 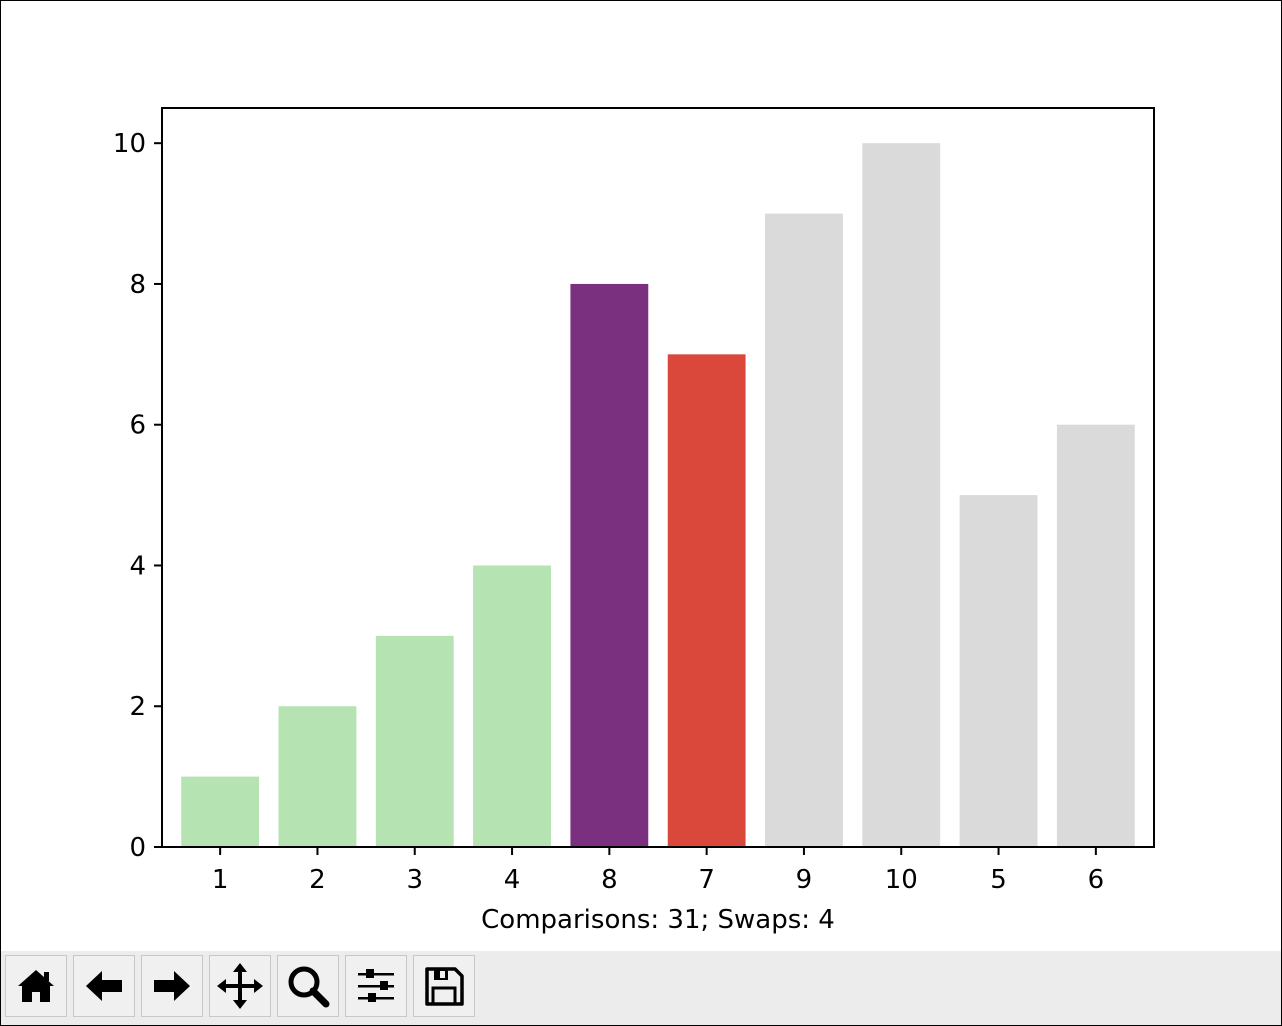 What do you see at coordinates (706, 880) in the screenshot?
I see `x-tick-label: 7` at bounding box center [706, 880].